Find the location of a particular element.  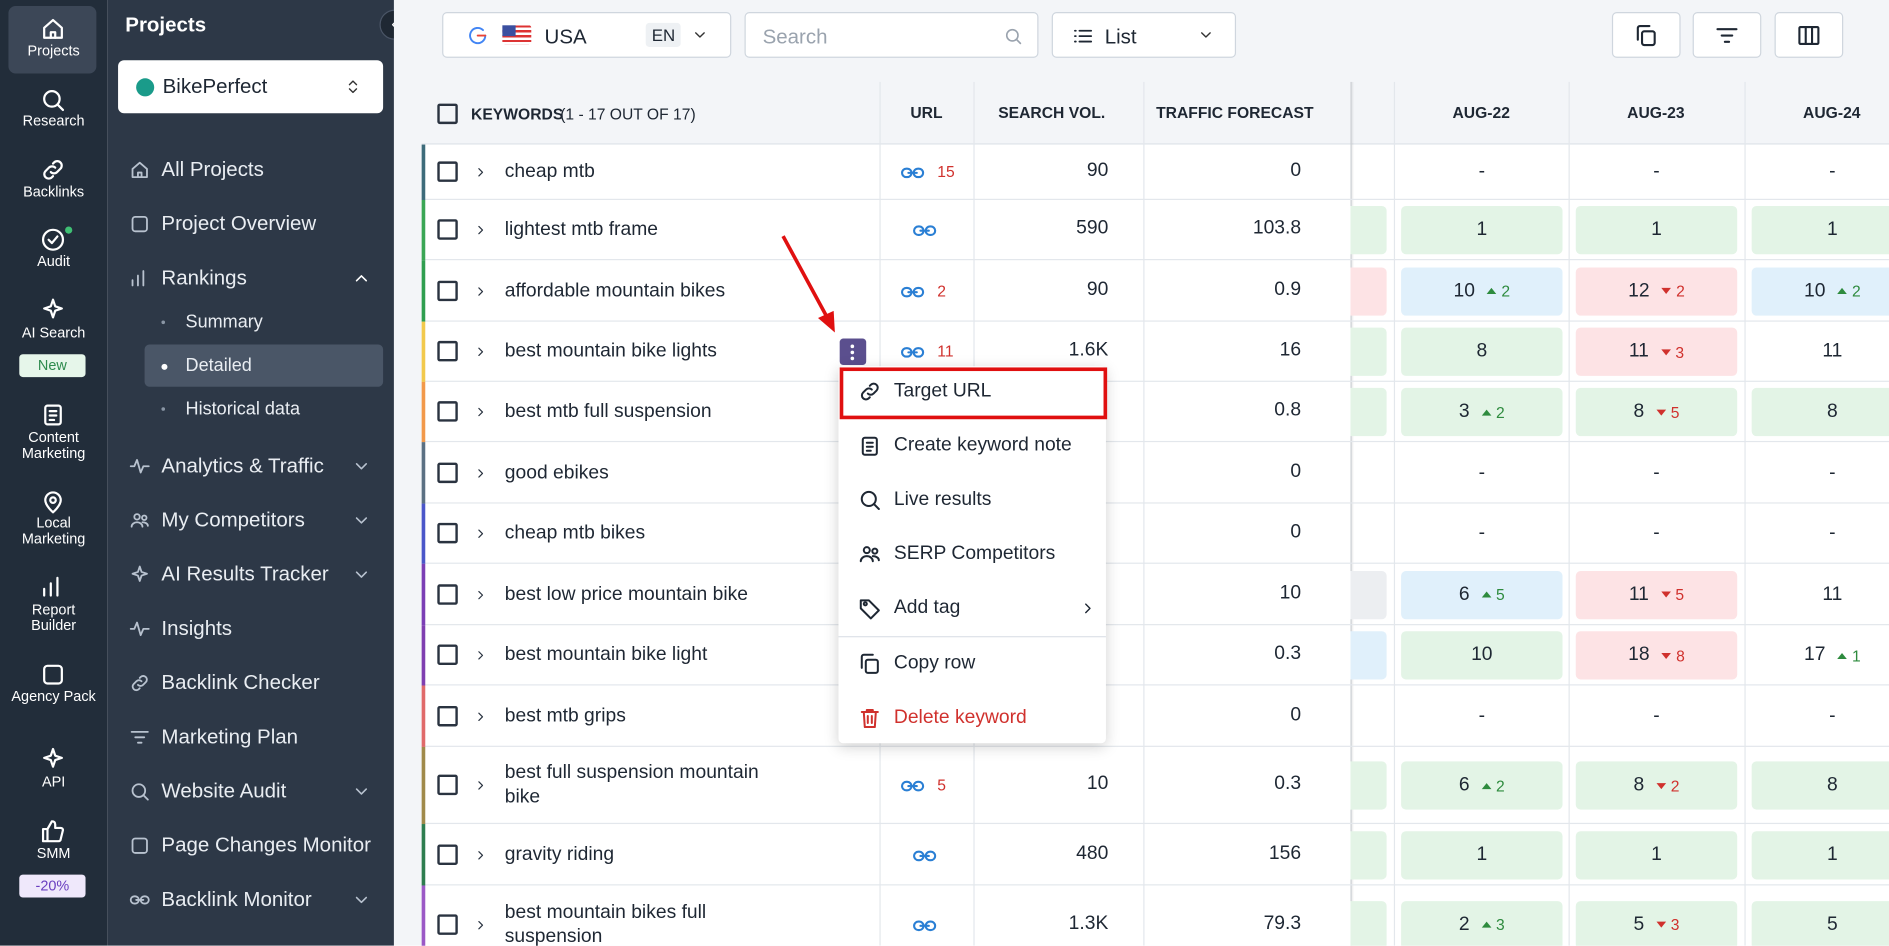

url-icon is located at coordinates (912, 352).